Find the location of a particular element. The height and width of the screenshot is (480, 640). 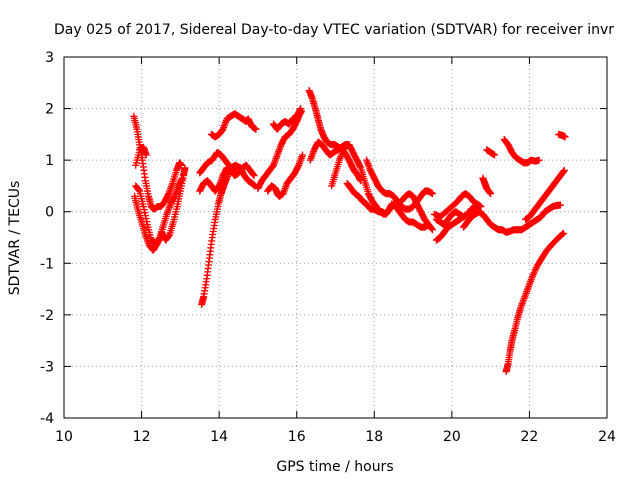

x-tick-label: 24 is located at coordinates (607, 437).